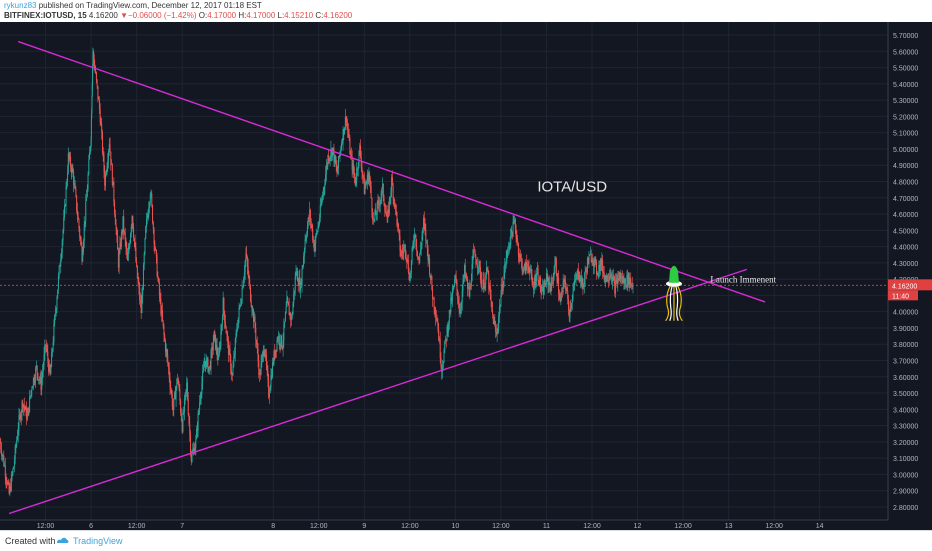 The width and height of the screenshot is (932, 551). What do you see at coordinates (281, 15) in the screenshot?
I see `low-label: L:` at bounding box center [281, 15].